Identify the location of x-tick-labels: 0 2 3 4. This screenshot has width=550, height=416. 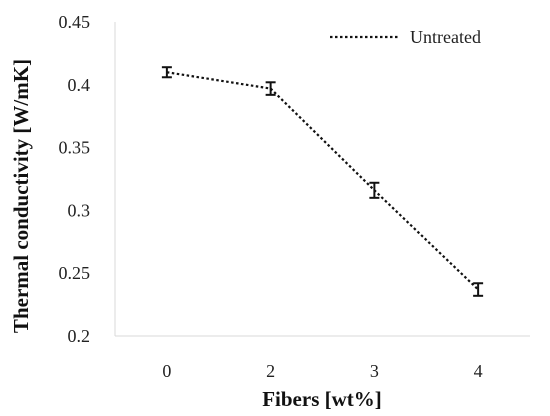
(322, 371).